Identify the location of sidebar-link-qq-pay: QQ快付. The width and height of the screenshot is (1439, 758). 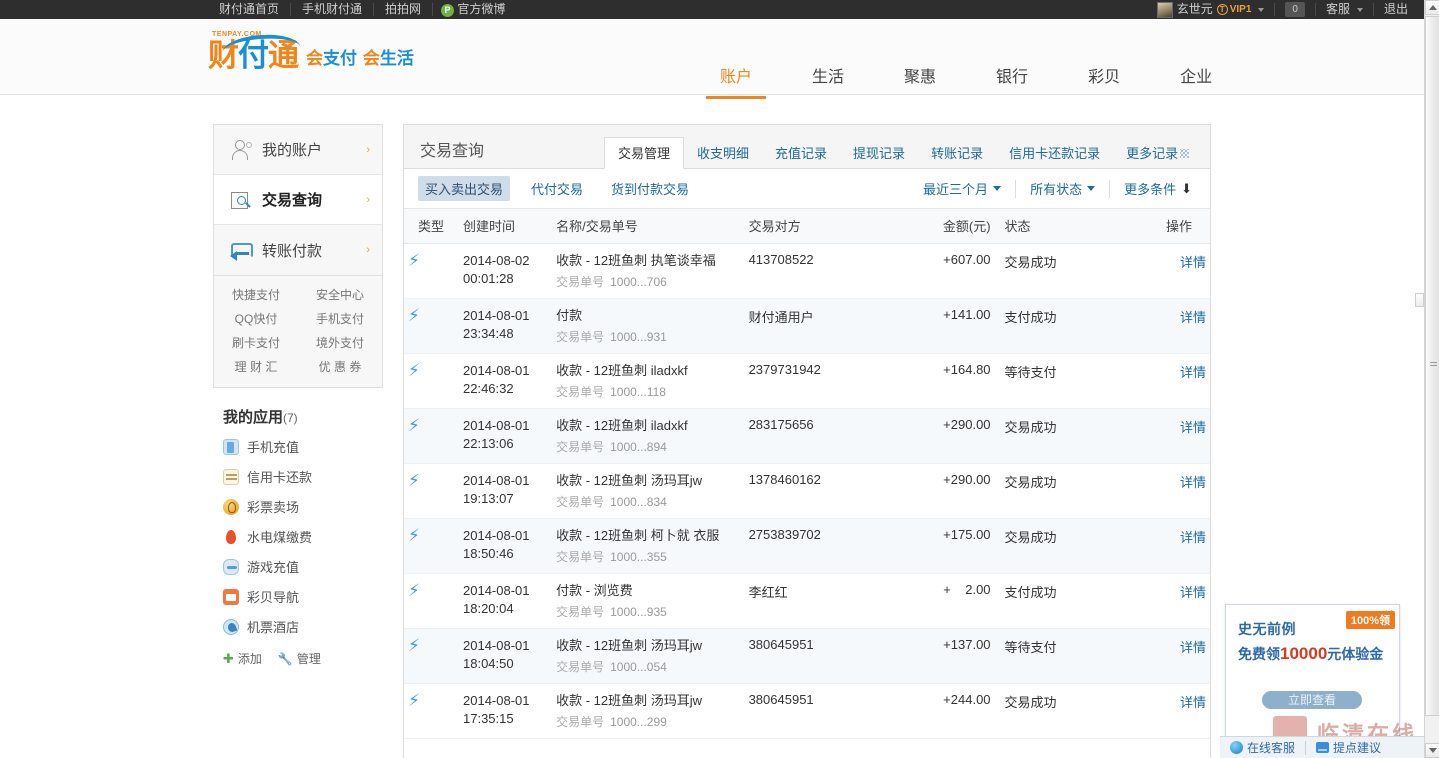
(256, 319).